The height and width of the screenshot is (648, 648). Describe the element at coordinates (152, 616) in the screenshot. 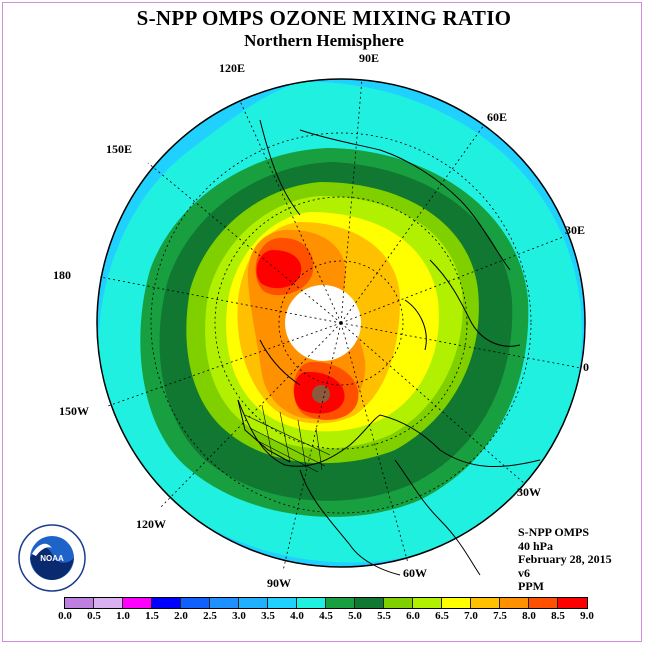

I see `colorbar-tick-label: 1.5` at that location.